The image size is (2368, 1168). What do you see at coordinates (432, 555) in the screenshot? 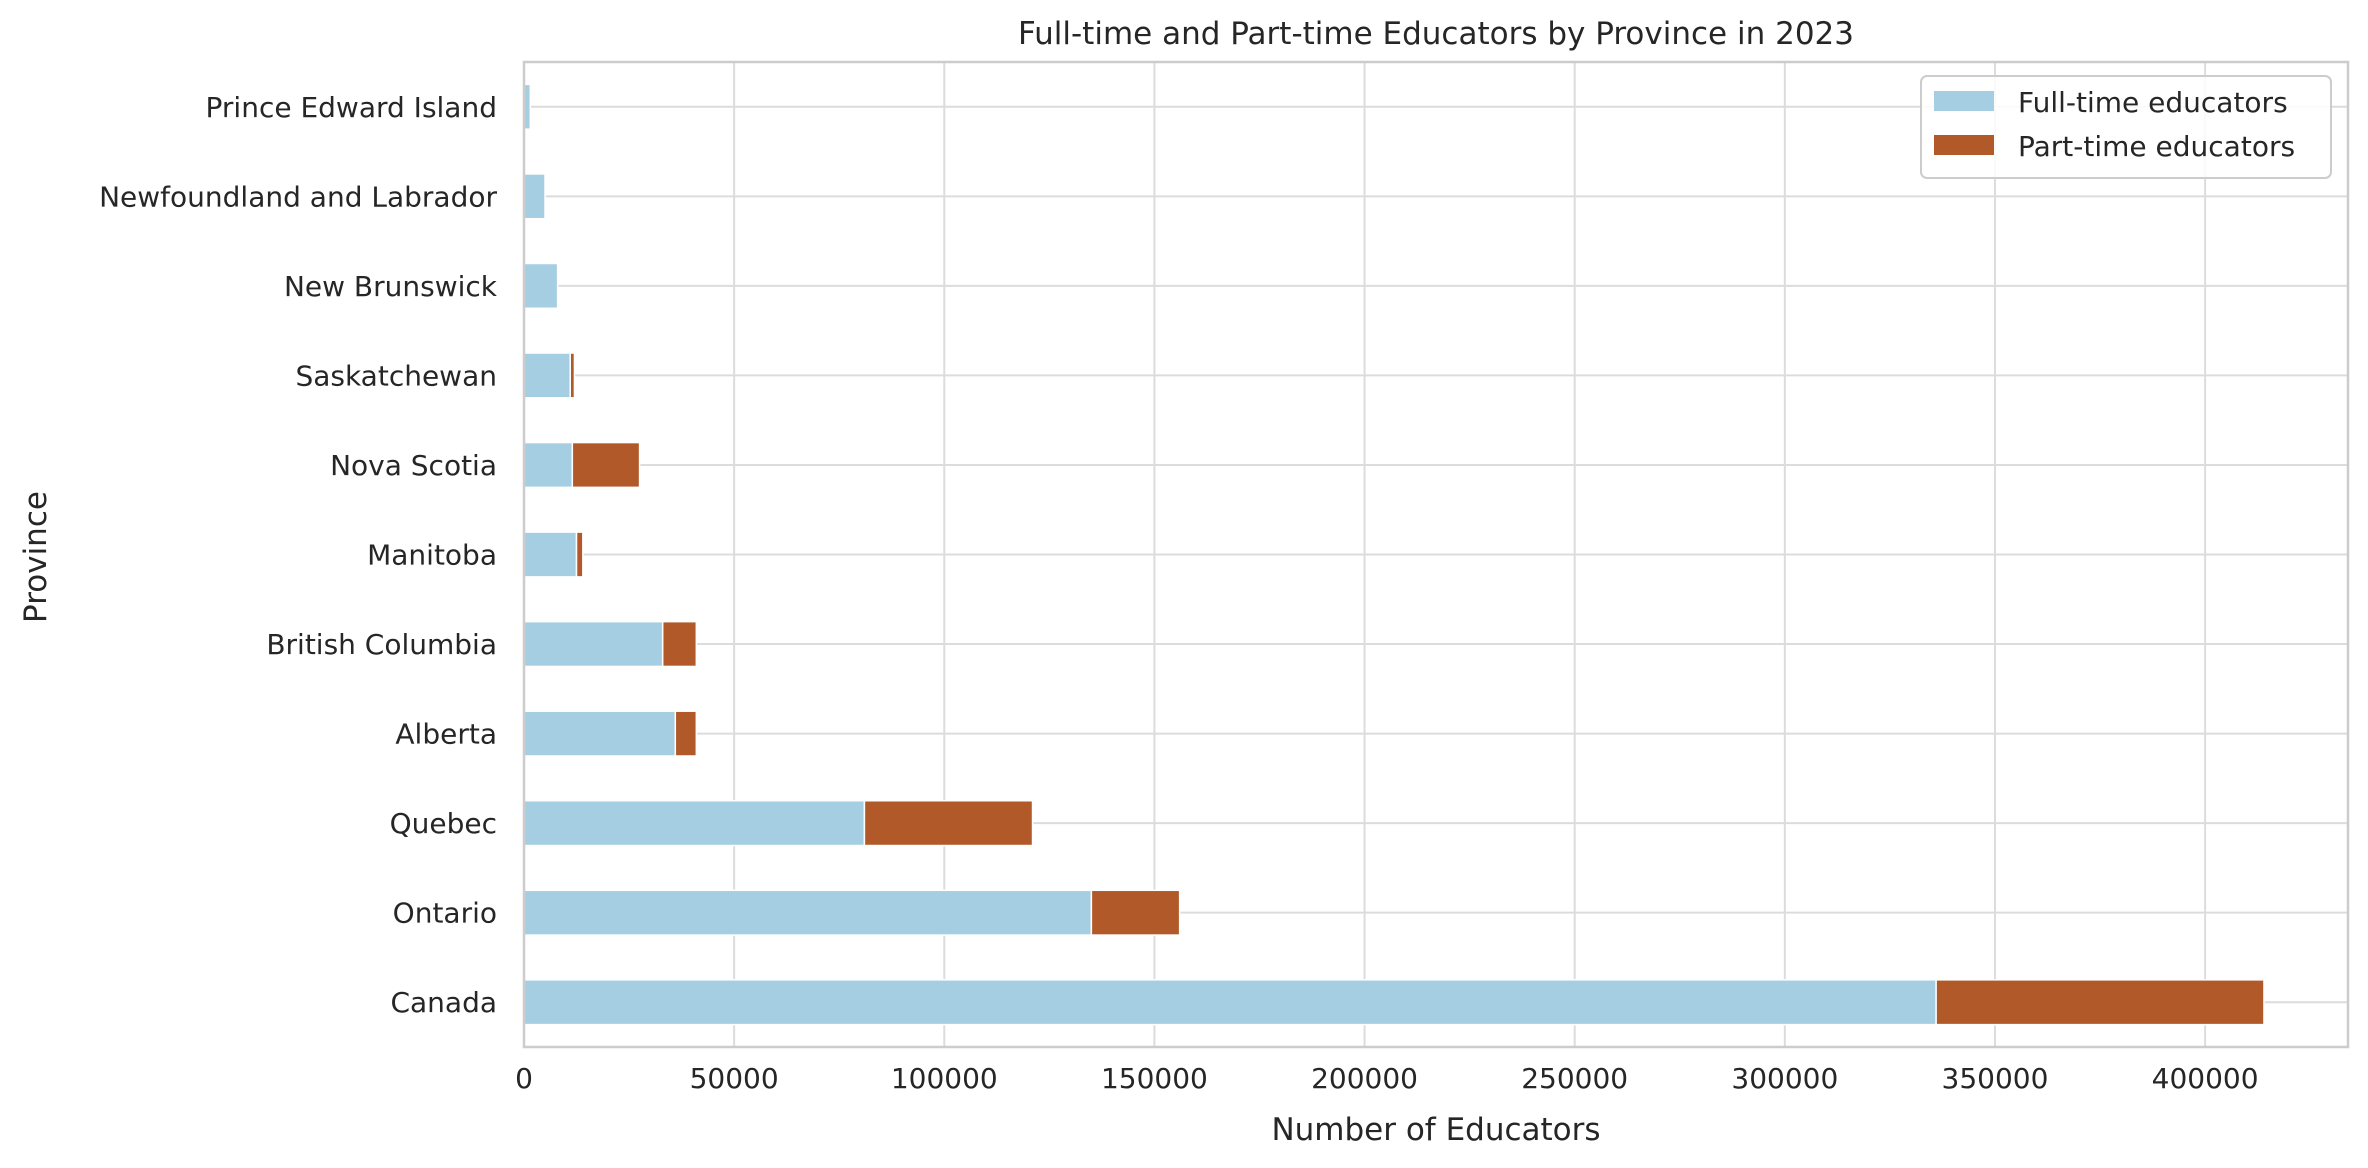
I see `y-tick-label-manitoba: Manitoba` at bounding box center [432, 555].